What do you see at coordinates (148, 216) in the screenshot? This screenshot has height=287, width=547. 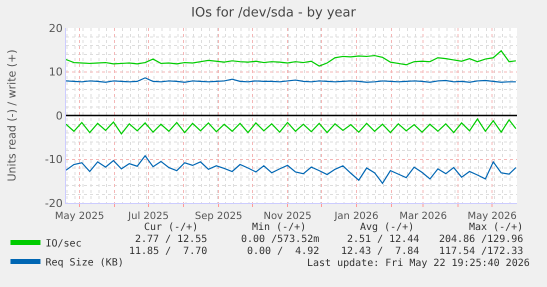 I see `x-tick-label: Jul 2025` at bounding box center [148, 216].